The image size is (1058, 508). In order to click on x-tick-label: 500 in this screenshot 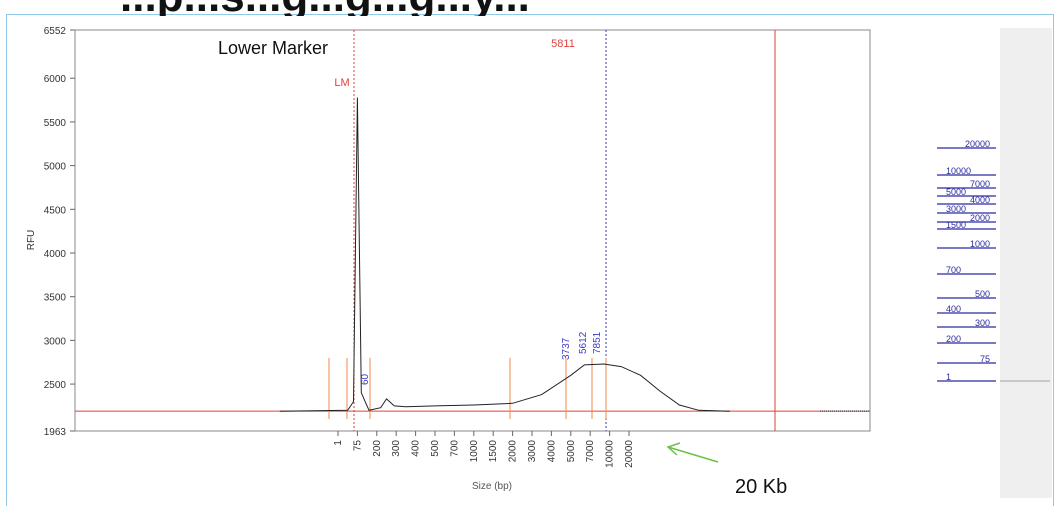, I will do `click(435, 448)`.